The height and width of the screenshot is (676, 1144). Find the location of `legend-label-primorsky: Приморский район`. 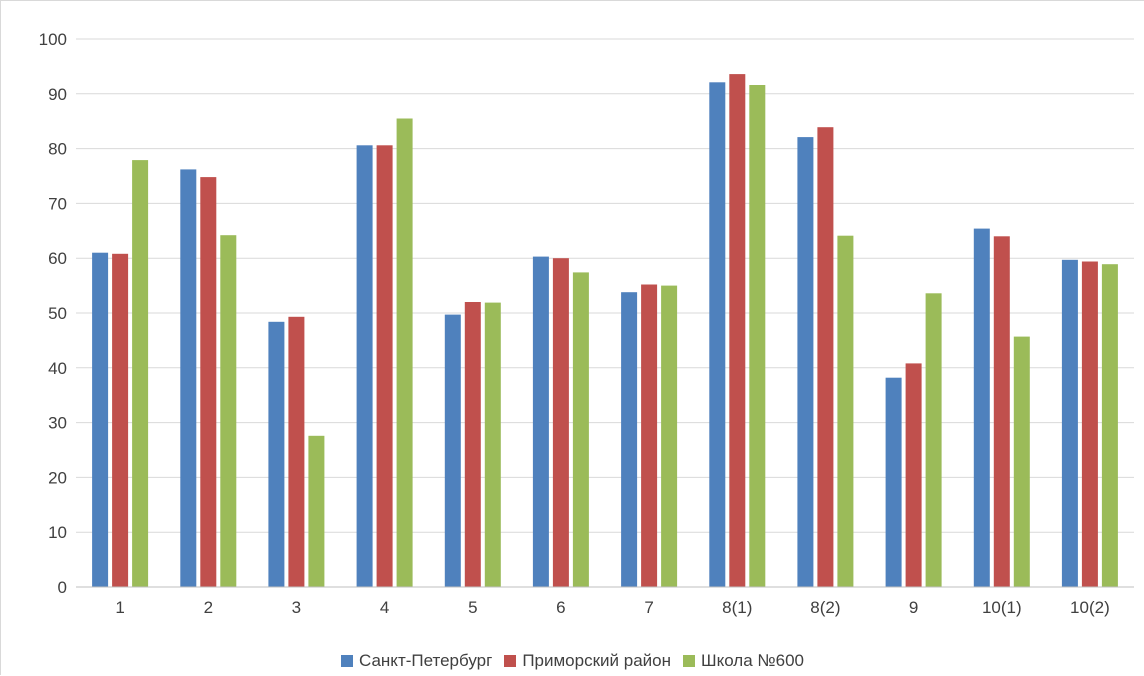

legend-label-primorsky: Приморский район is located at coordinates (596, 660).